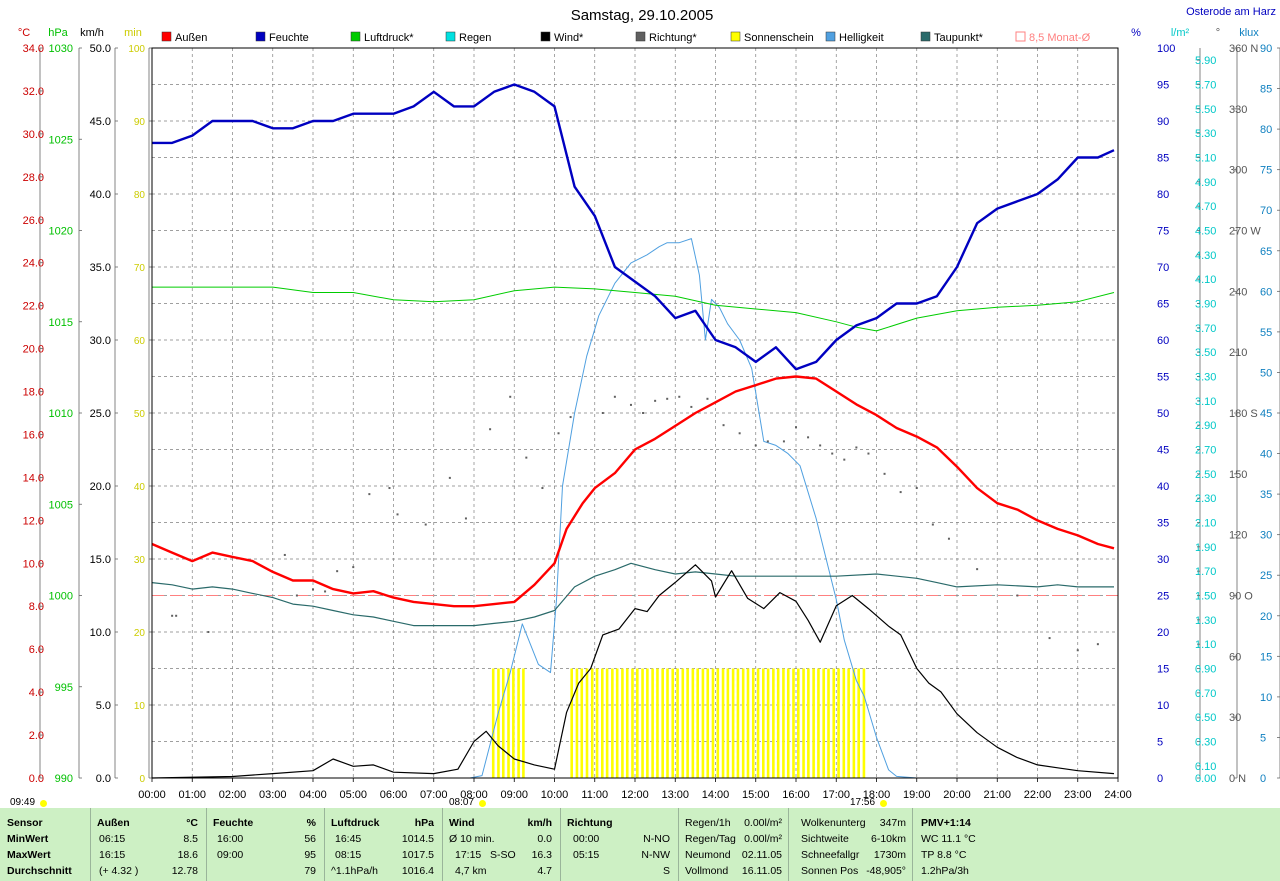  What do you see at coordinates (861, 38) in the screenshot?
I see `legend-label-brightness: Helligkeit` at bounding box center [861, 38].